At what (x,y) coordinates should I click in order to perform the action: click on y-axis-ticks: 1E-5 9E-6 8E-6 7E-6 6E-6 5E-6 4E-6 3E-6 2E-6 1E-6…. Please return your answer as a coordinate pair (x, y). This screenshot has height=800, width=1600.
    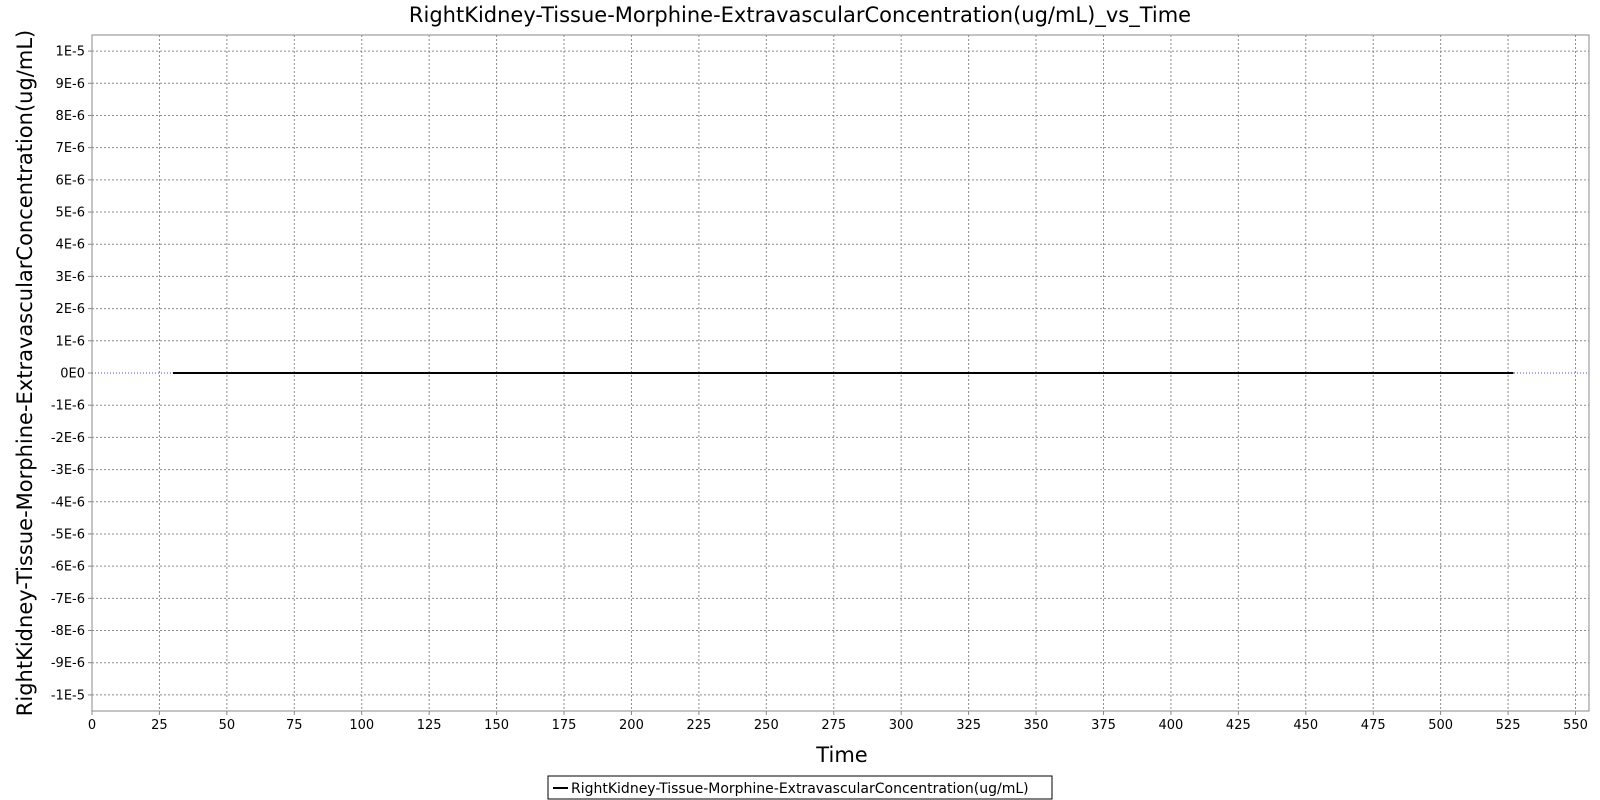
    Looking at the image, I should click on (71, 374).